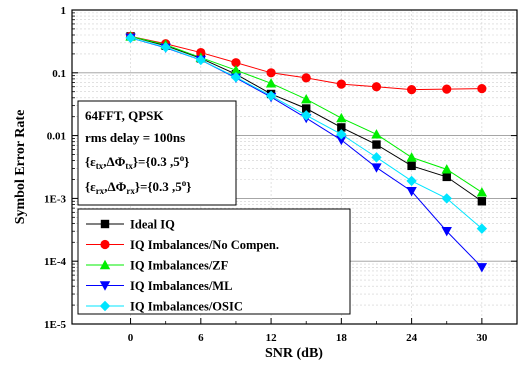 The height and width of the screenshot is (374, 529). Describe the element at coordinates (482, 338) in the screenshot. I see `x-tick-label: 30` at that location.